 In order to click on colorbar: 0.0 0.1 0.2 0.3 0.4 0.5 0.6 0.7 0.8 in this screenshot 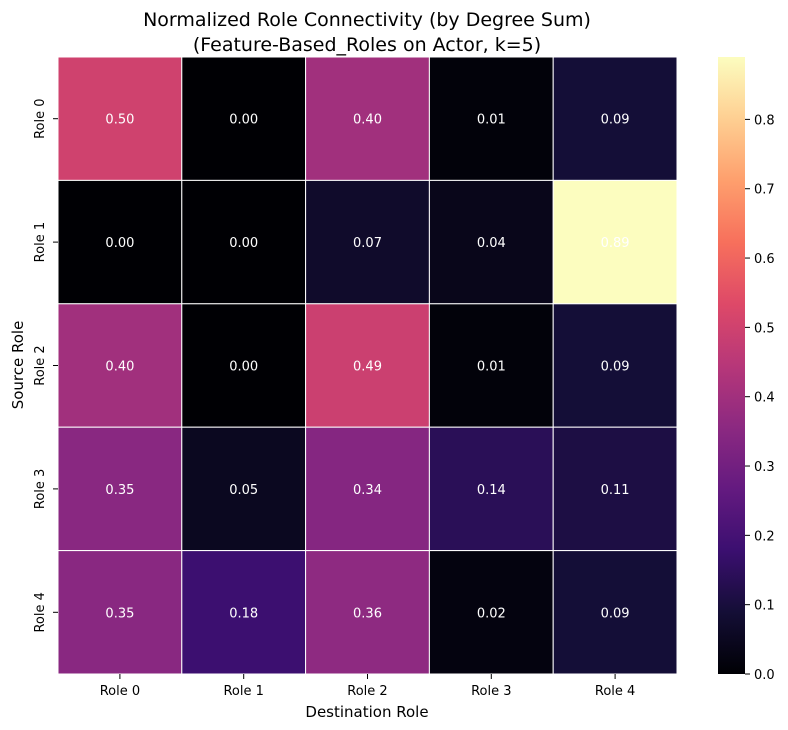, I will do `click(746, 370)`.